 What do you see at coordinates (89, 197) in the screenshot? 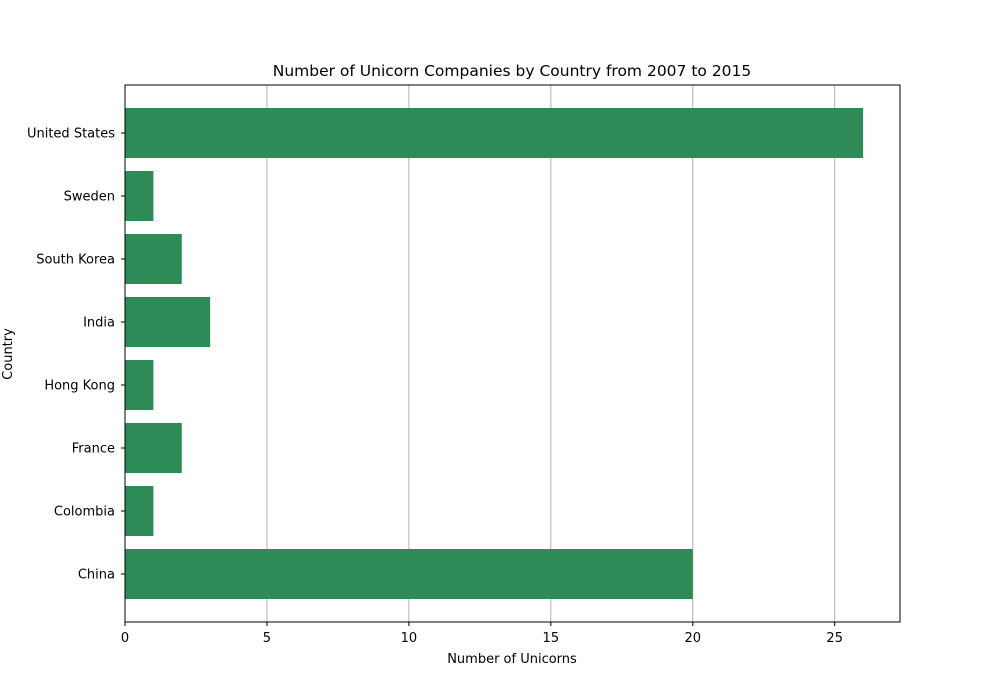
I see `y-tick-label: Sweden` at bounding box center [89, 197].